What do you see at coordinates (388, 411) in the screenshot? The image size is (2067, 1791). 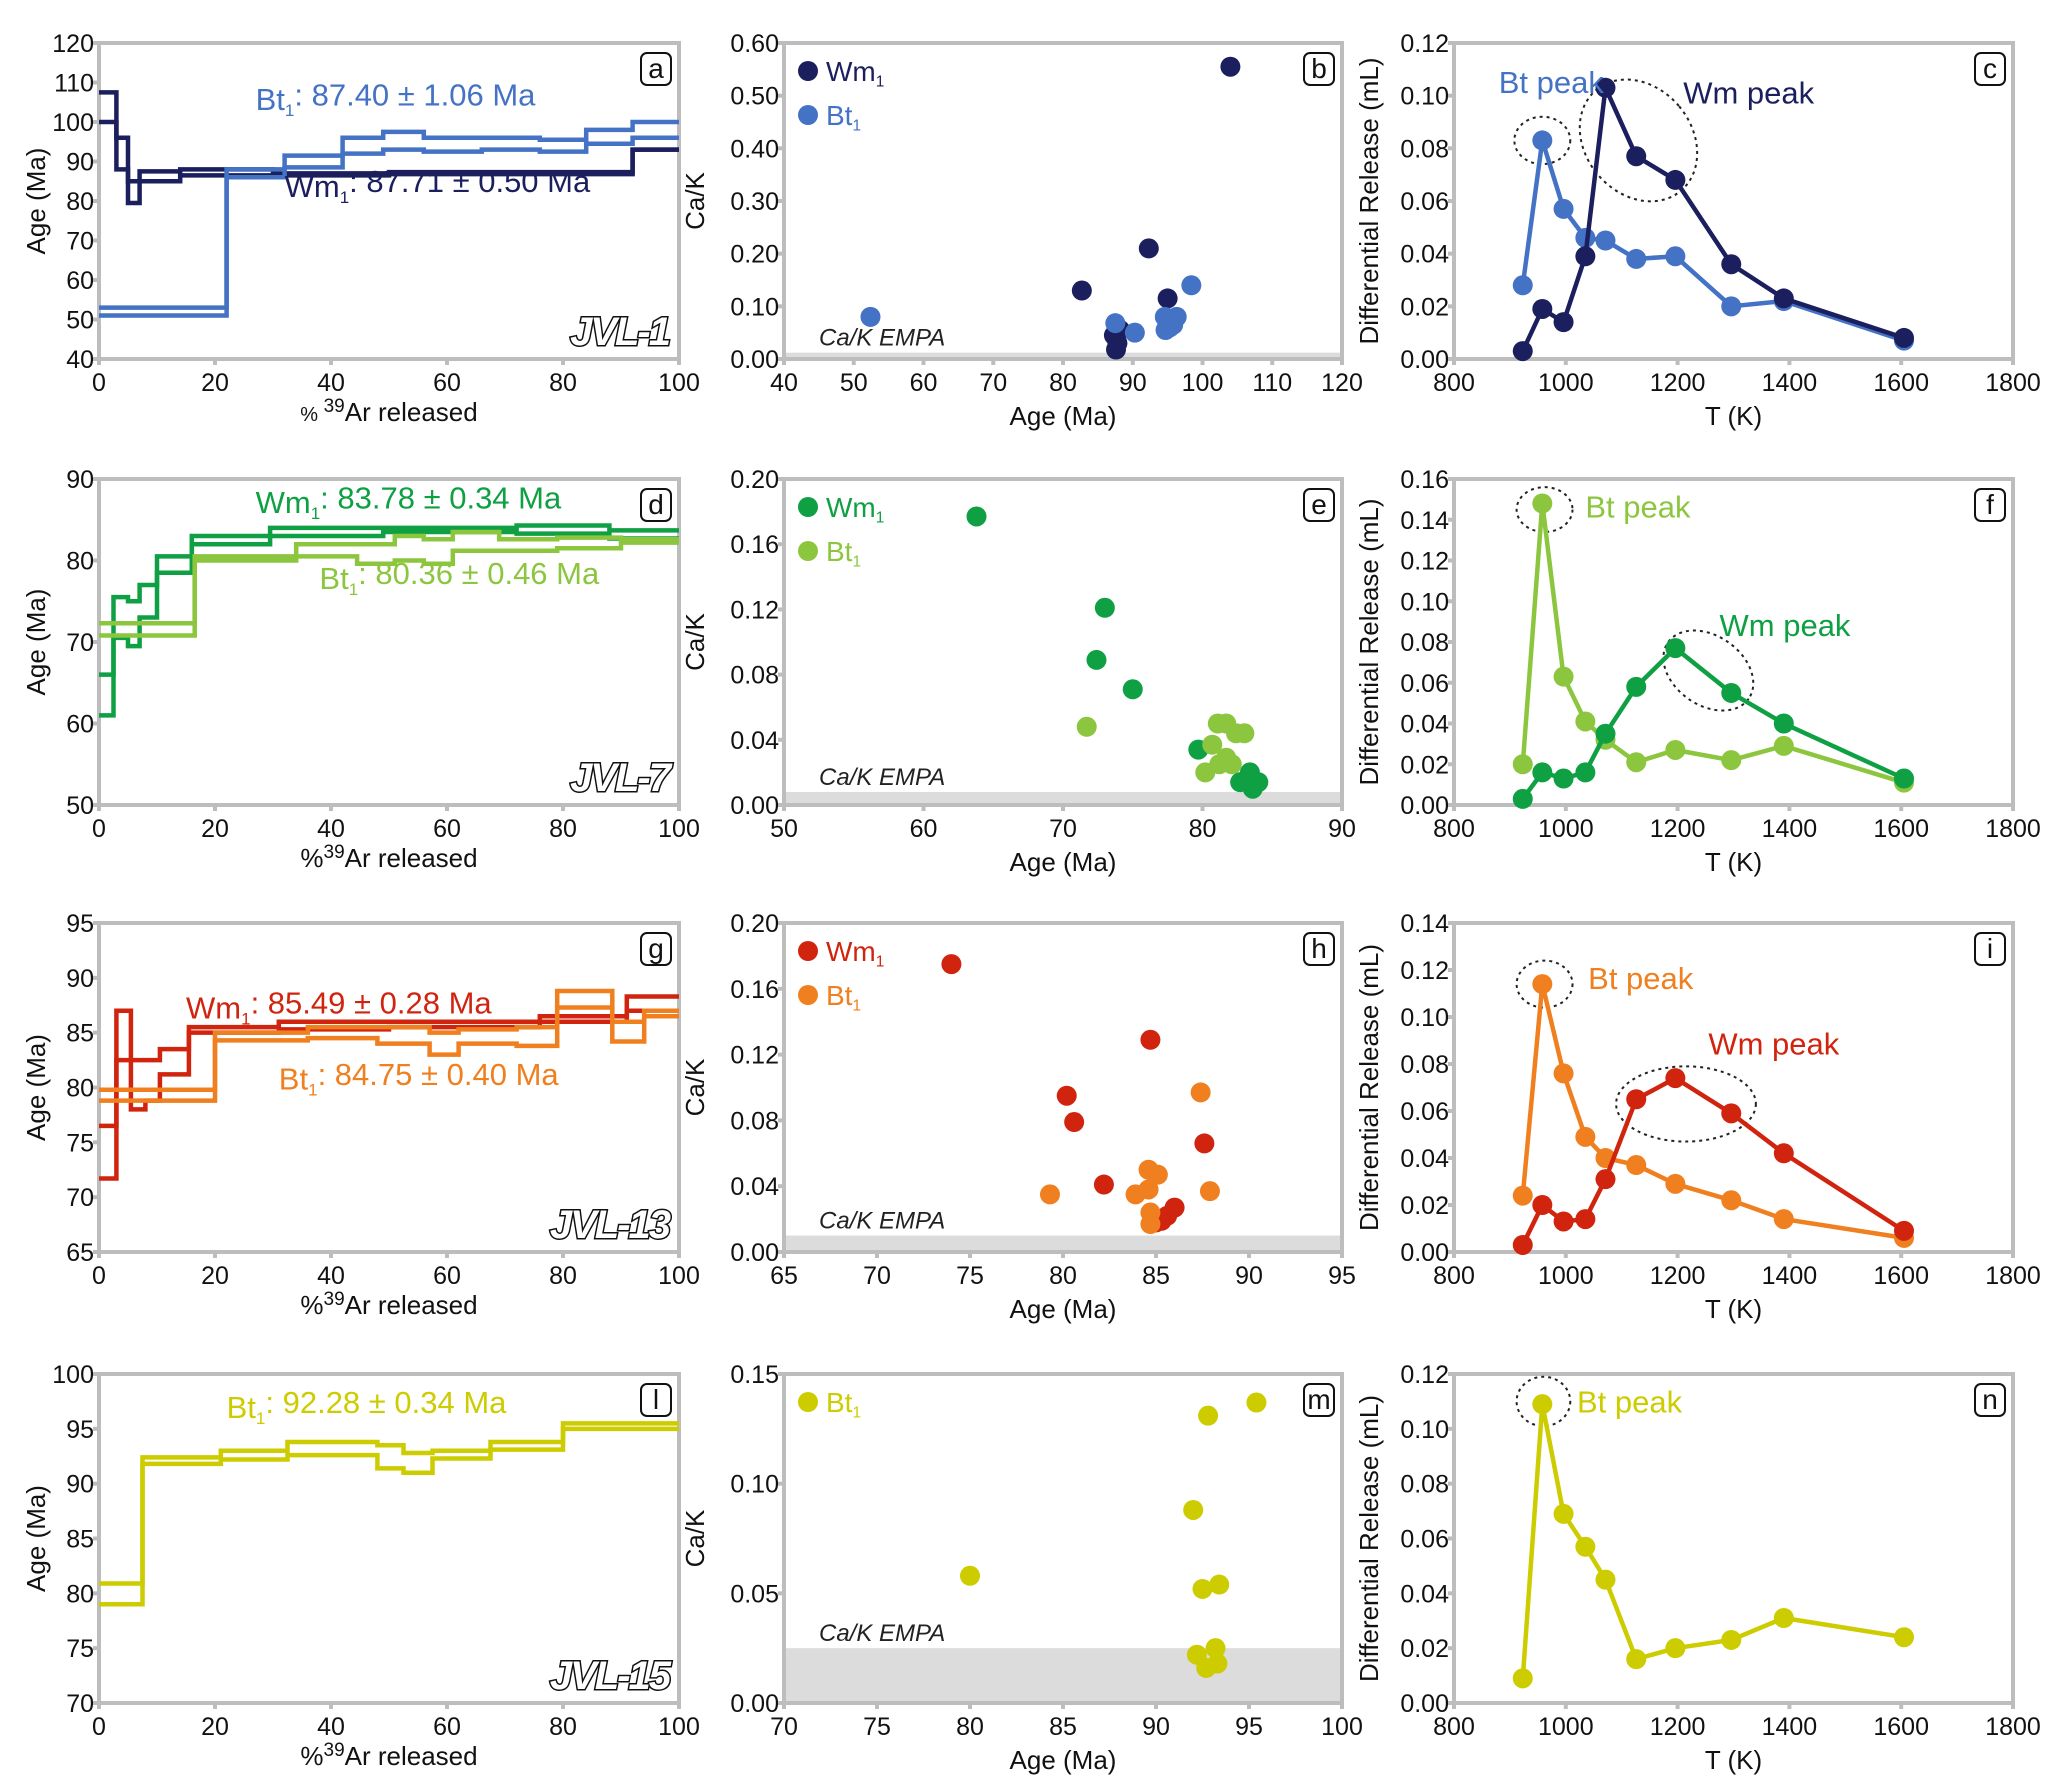 I see `x-axis-label: % 39Ar released` at bounding box center [388, 411].